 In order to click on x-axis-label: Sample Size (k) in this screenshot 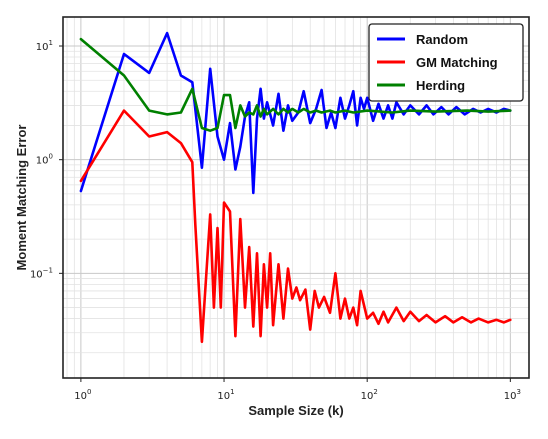, I will do `click(295, 410)`.